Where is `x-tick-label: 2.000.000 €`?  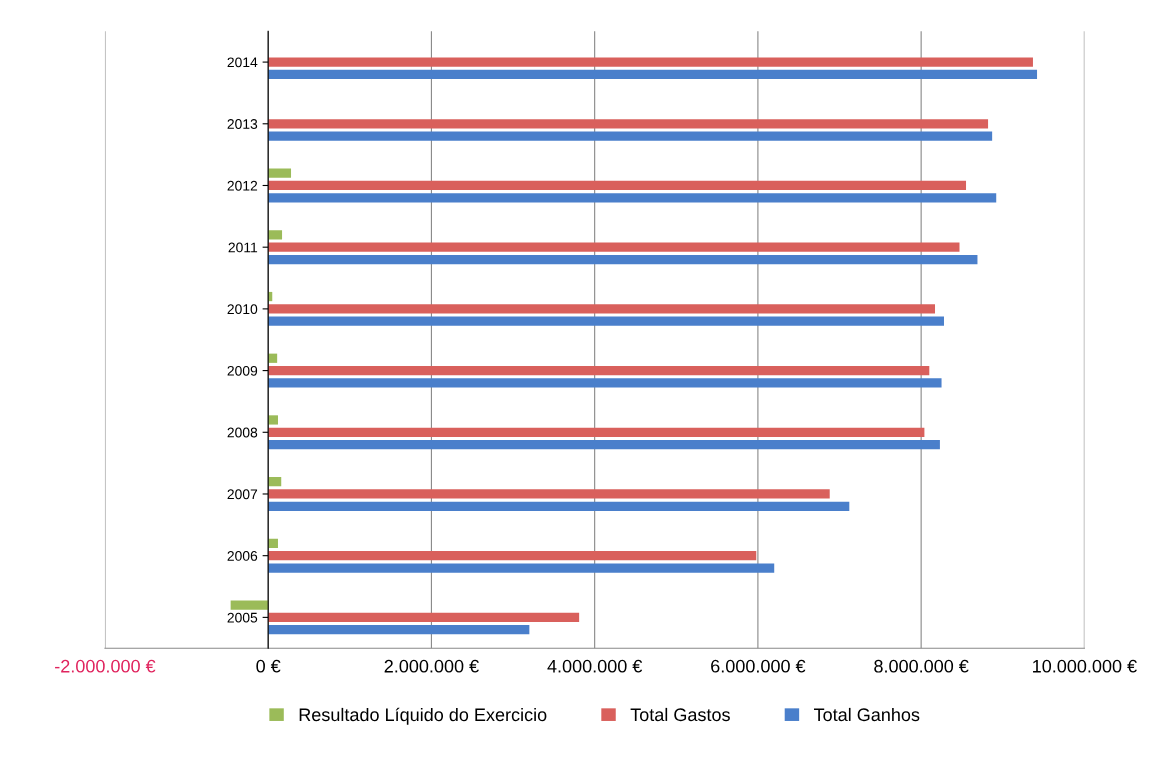 x-tick-label: 2.000.000 € is located at coordinates (431, 666).